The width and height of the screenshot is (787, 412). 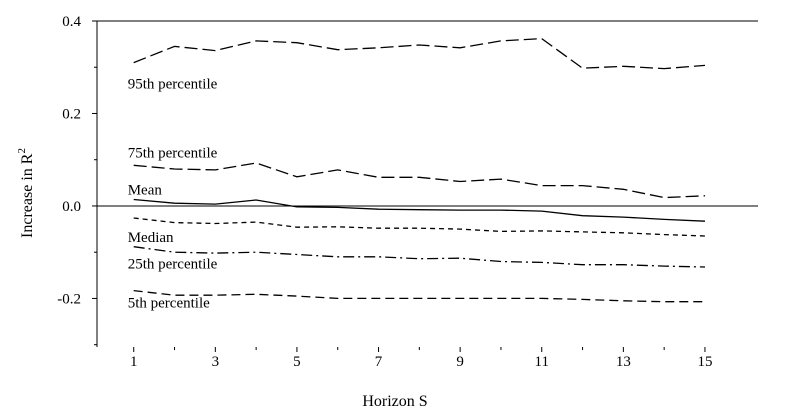 I want to click on series-line-25th-percentile, so click(x=419, y=257).